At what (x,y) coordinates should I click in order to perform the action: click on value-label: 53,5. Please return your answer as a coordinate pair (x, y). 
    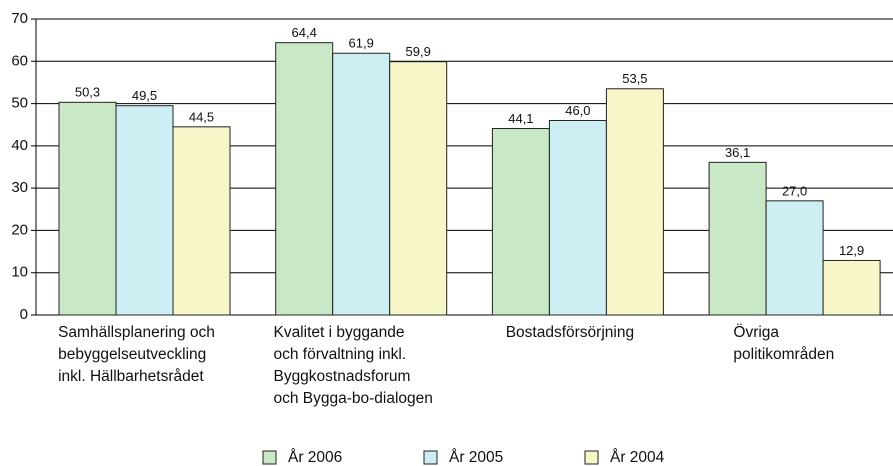
    Looking at the image, I should click on (634, 78).